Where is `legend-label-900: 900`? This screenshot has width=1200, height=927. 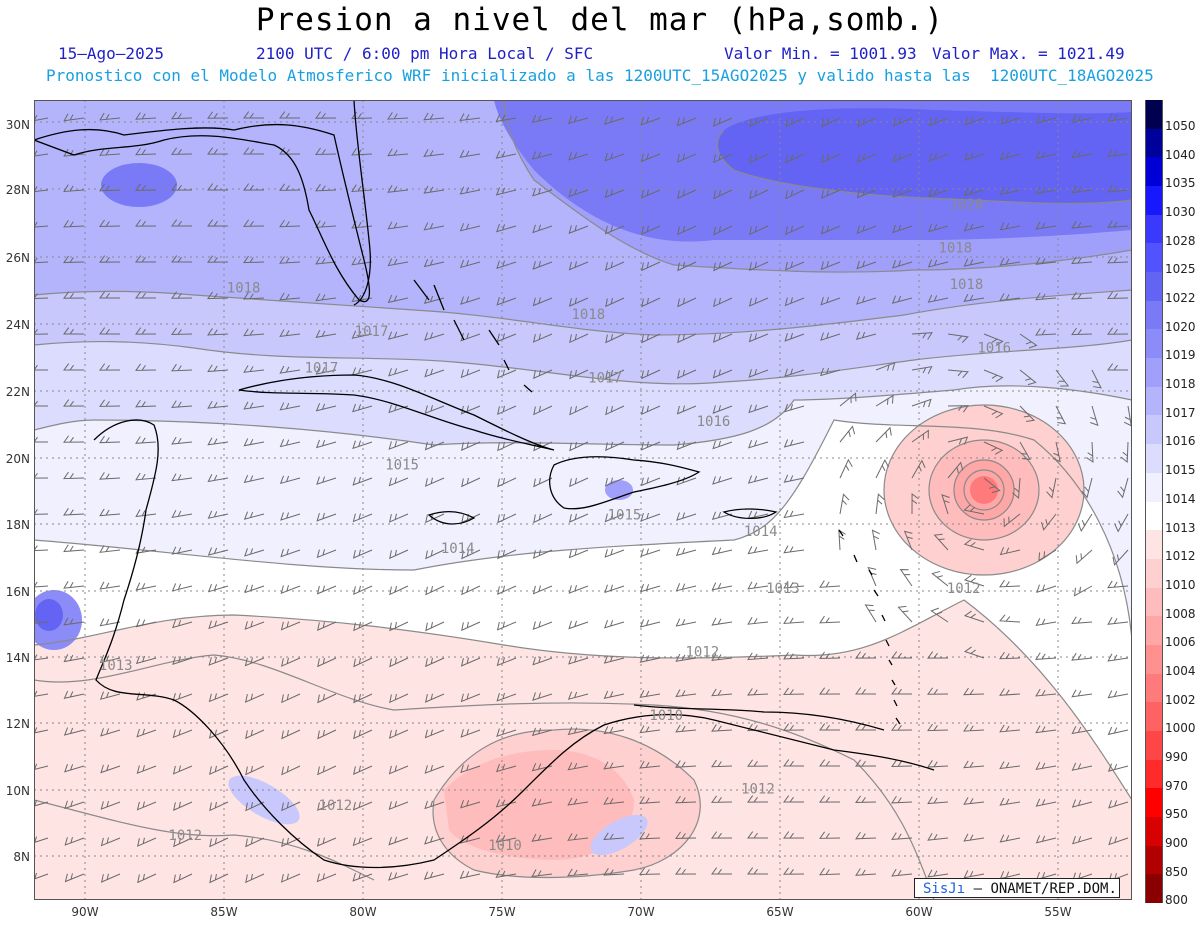
legend-label-900: 900 is located at coordinates (1176, 842).